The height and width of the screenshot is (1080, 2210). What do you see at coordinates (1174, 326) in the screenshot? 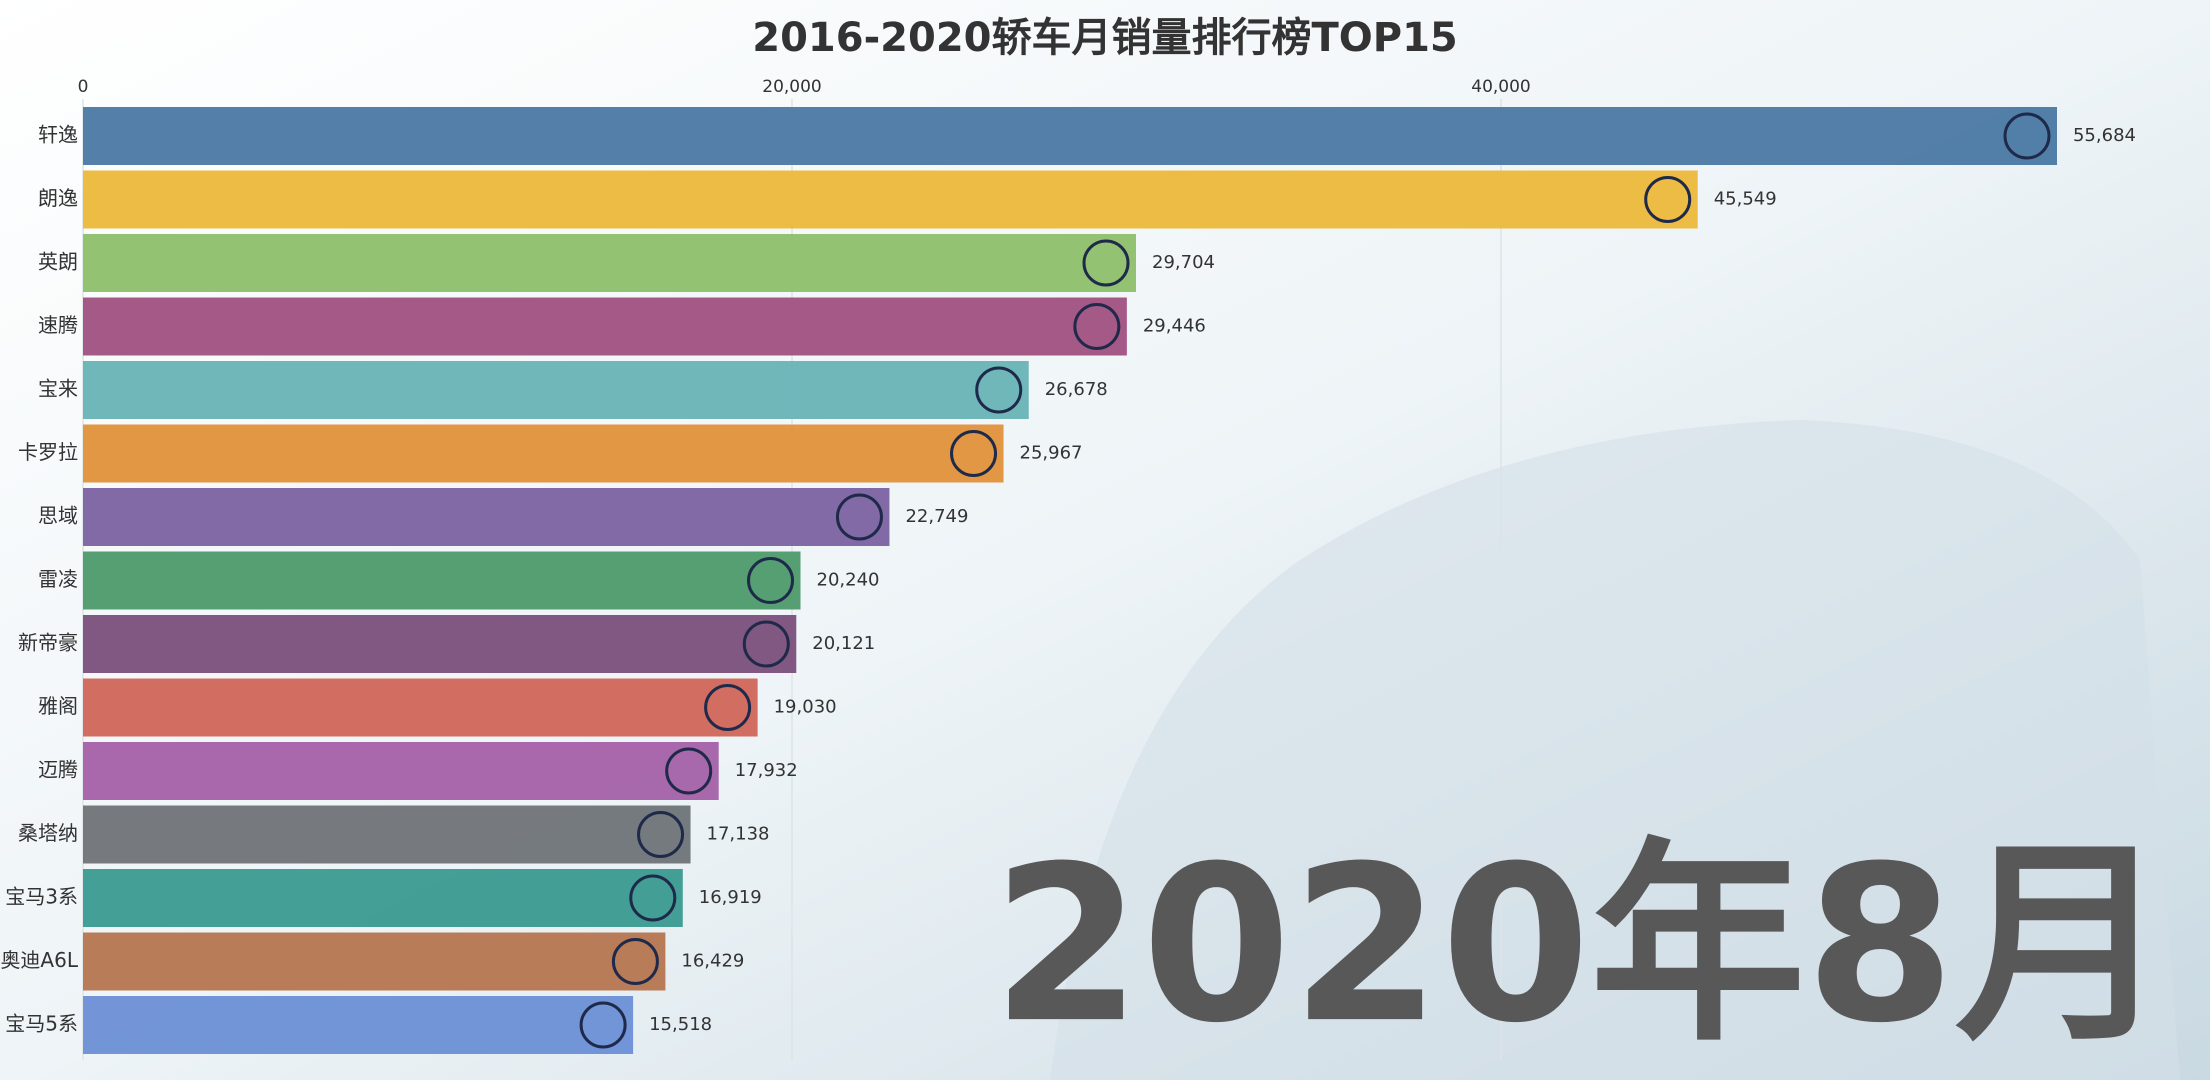
I see `value-label: 29,446` at bounding box center [1174, 326].